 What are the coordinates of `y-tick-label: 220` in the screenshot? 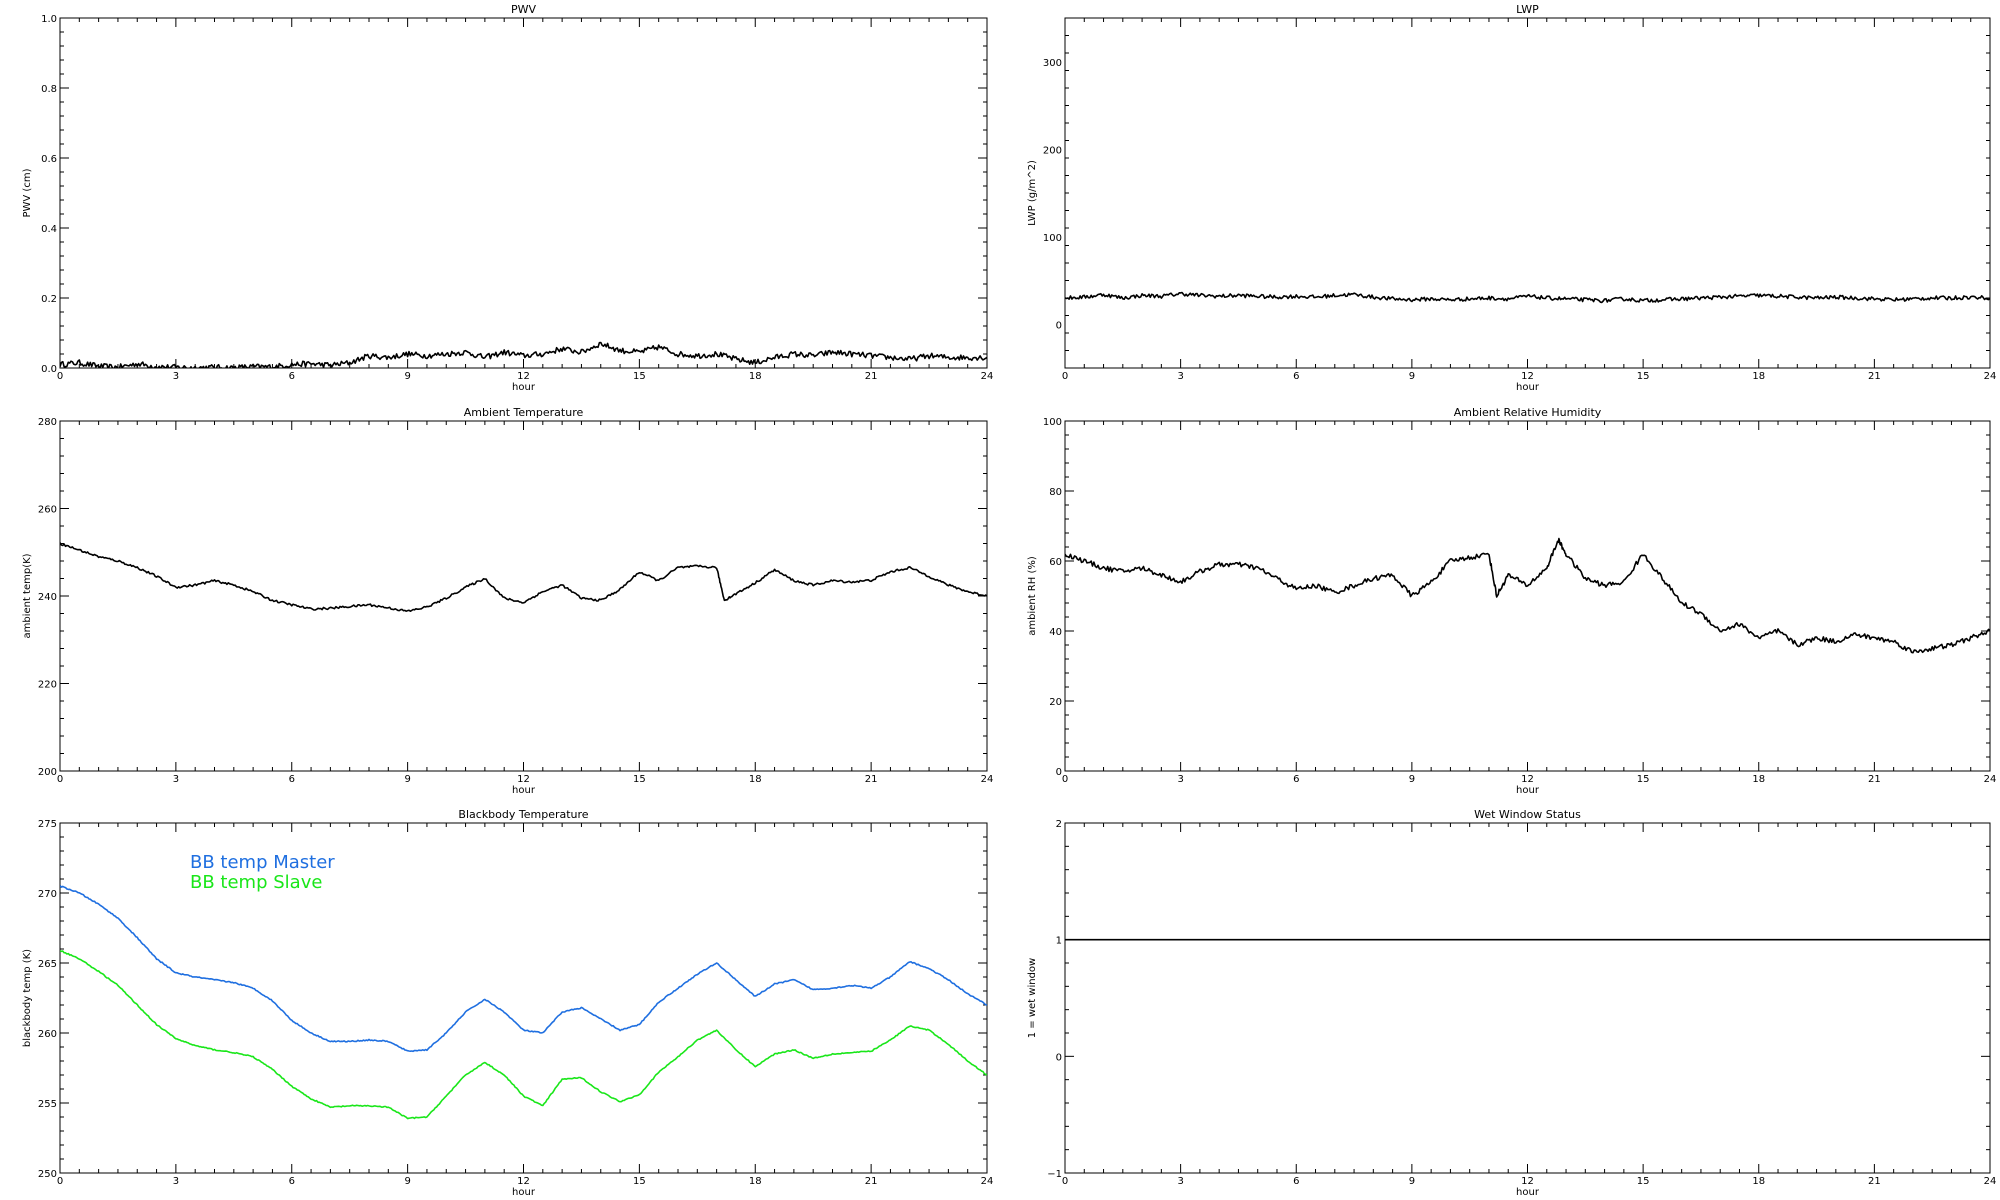 It's located at (47, 685).